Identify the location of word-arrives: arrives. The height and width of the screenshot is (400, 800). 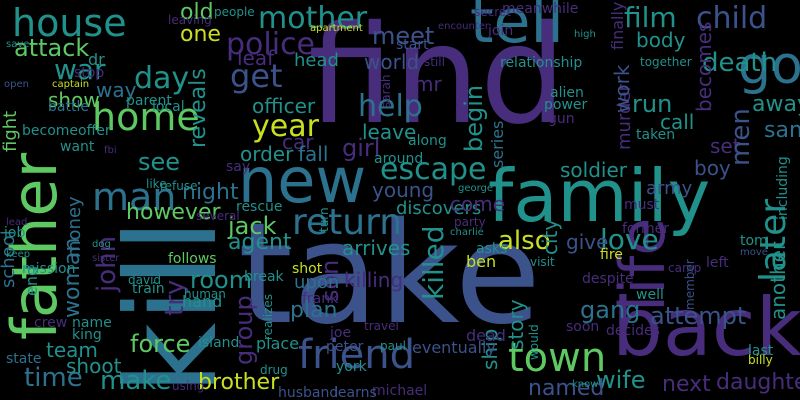
(376, 248).